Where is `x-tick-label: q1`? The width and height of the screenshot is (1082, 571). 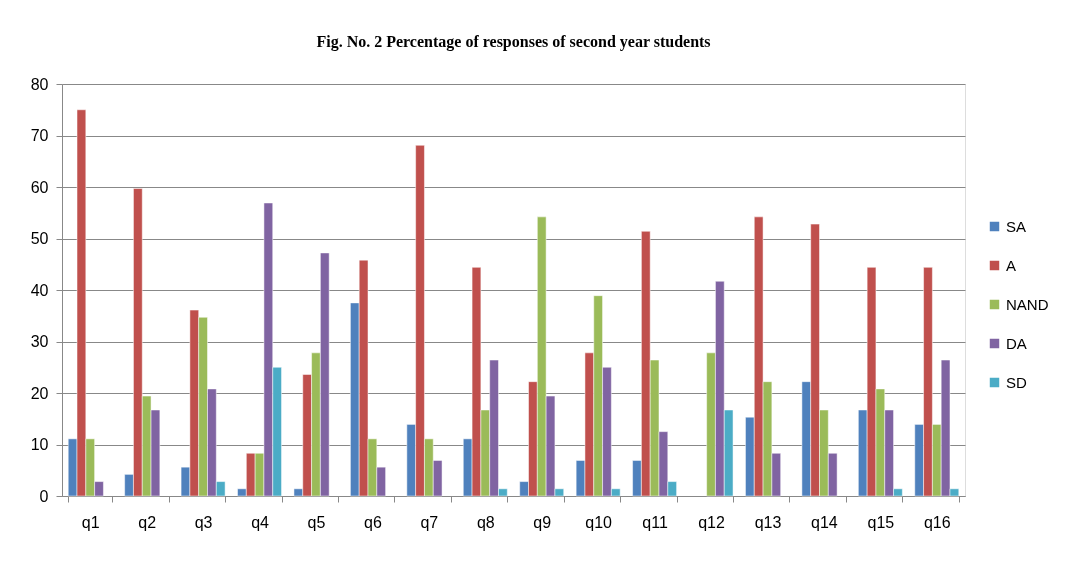
x-tick-label: q1 is located at coordinates (90, 522).